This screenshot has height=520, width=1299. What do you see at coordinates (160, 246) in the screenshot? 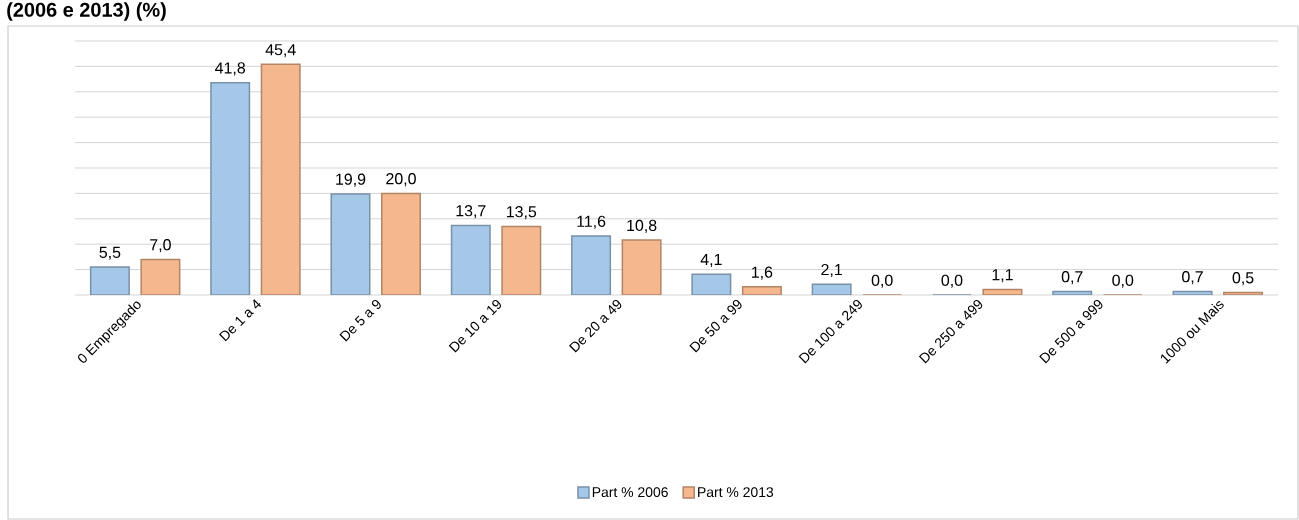
I see `data-label: 7,0` at bounding box center [160, 246].